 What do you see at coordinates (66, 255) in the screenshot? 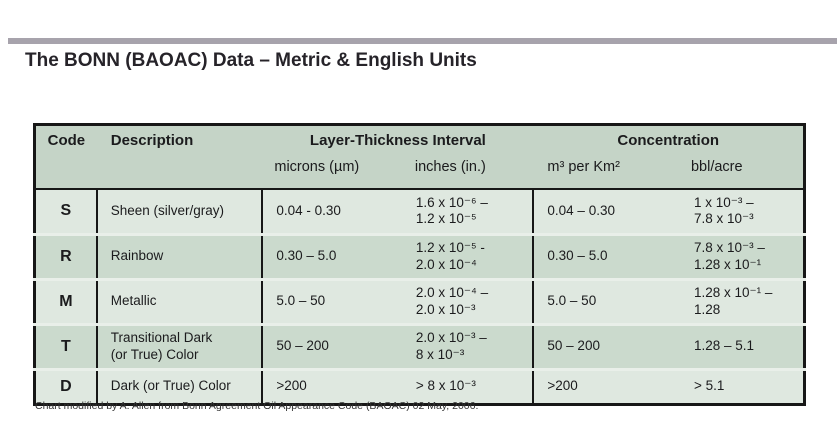
I see `code-cell: R` at bounding box center [66, 255].